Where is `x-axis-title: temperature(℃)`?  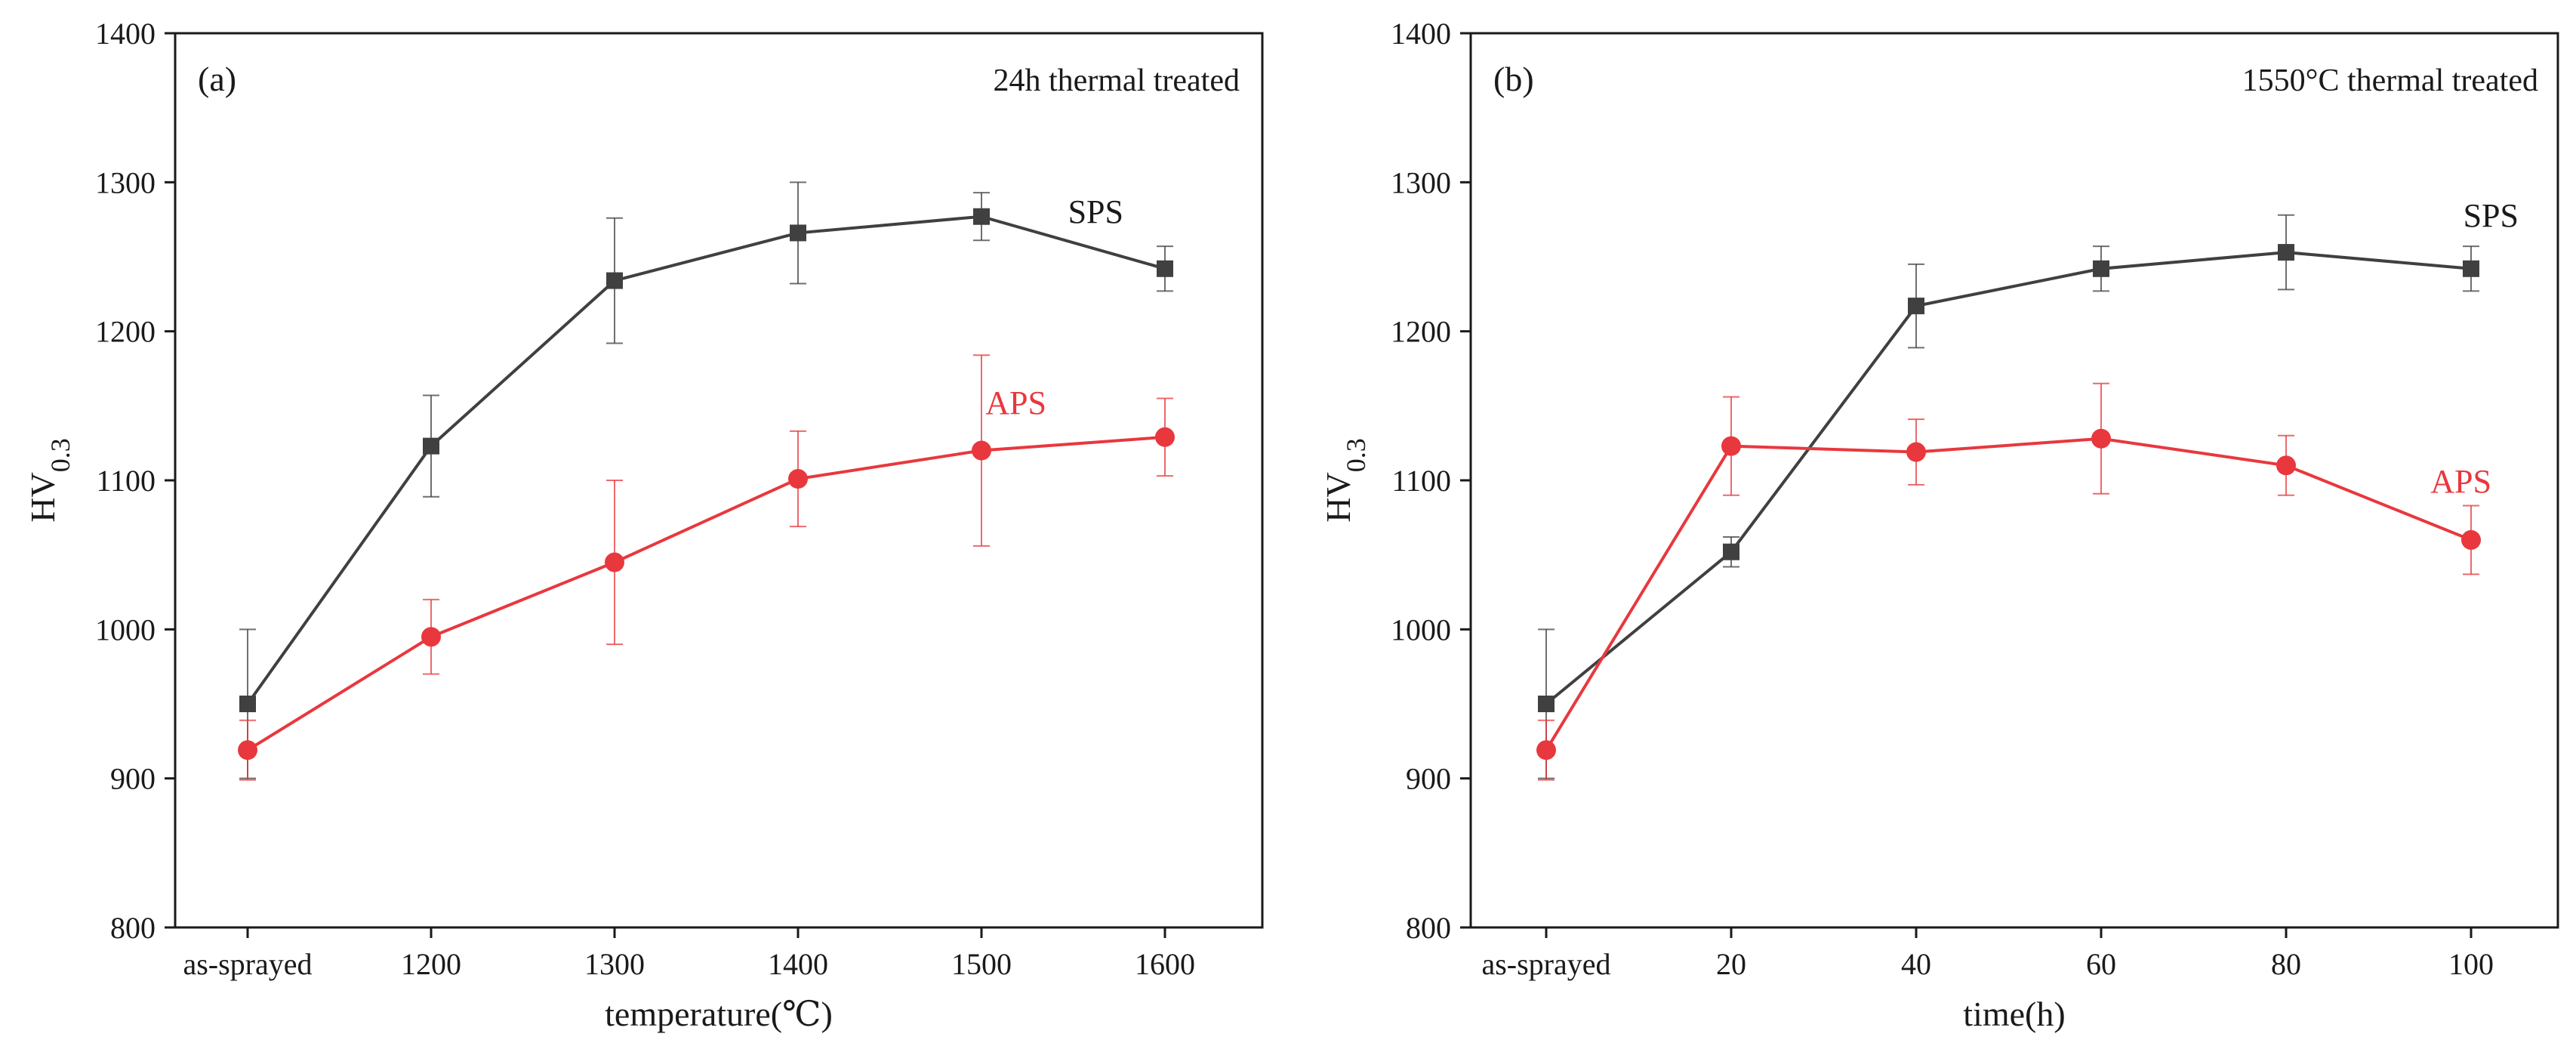
x-axis-title: temperature(℃) is located at coordinates (719, 1014).